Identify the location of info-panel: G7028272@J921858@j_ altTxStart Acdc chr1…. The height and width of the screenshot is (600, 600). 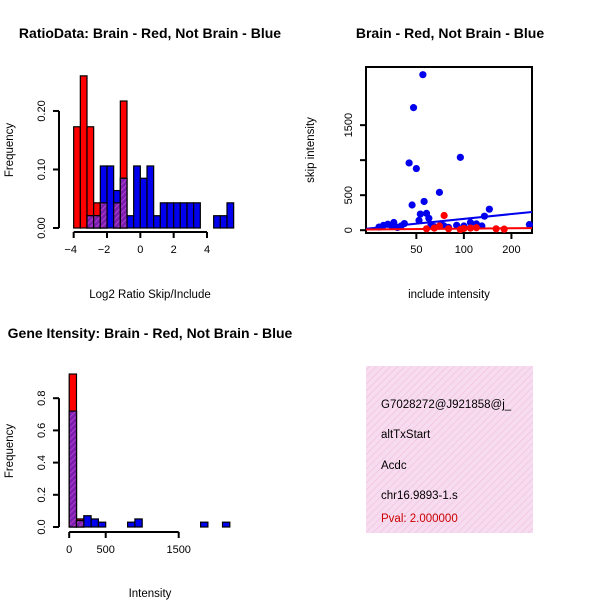
(449, 449).